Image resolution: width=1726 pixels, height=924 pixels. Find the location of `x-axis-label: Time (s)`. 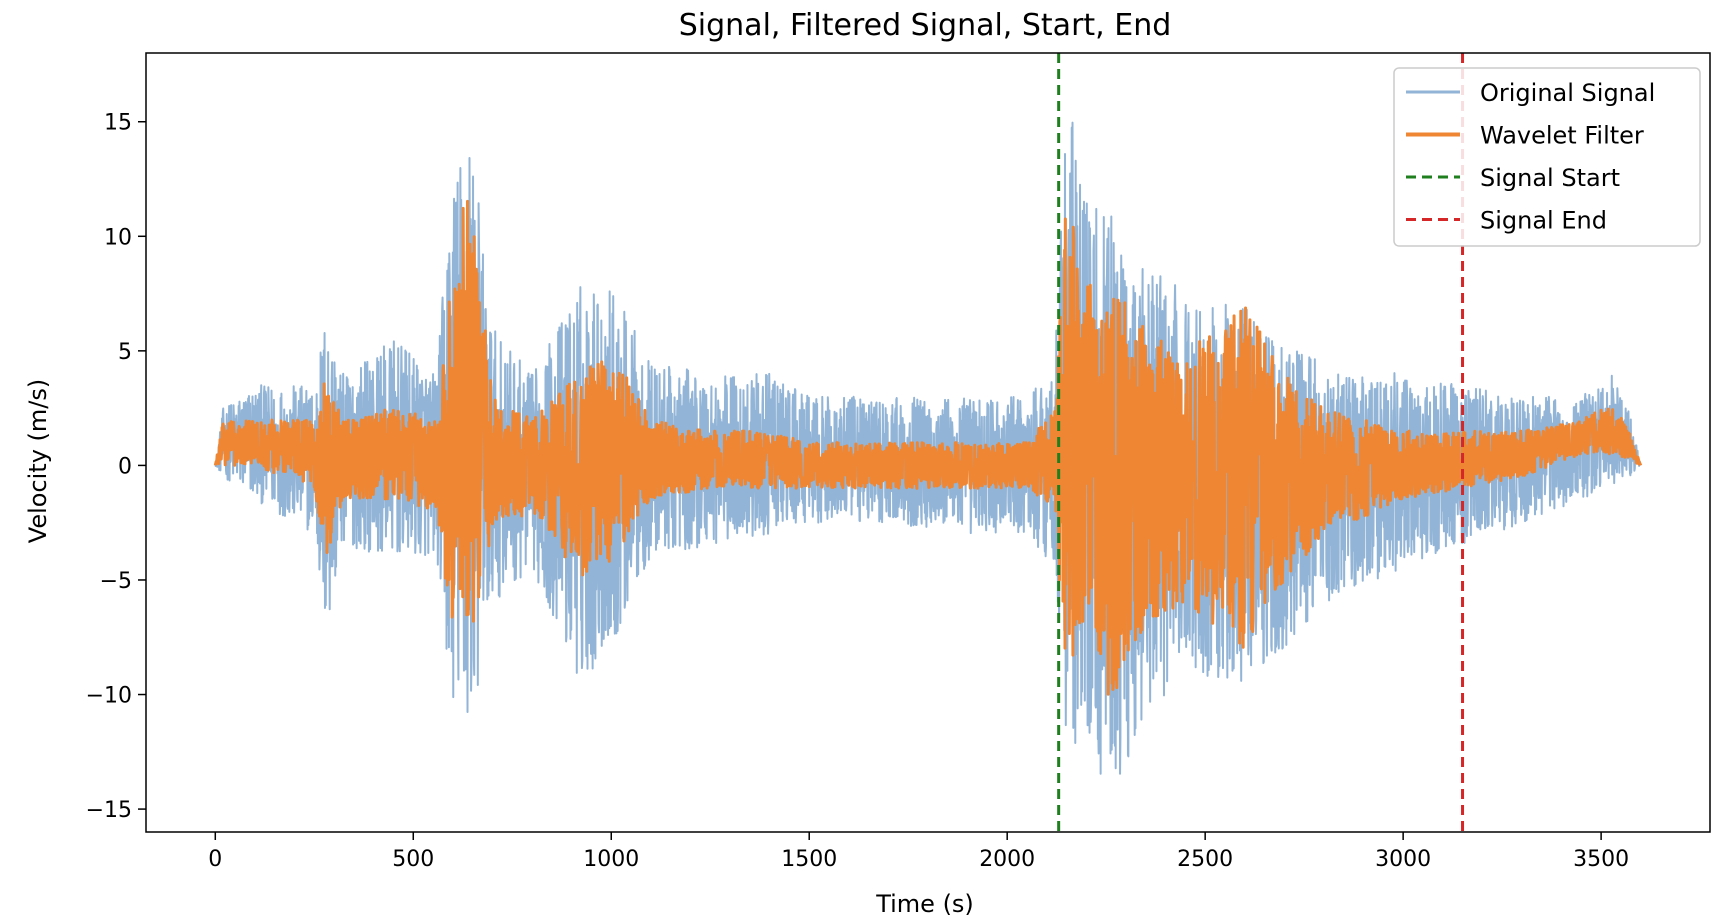

x-axis-label: Time (s) is located at coordinates (924, 904).